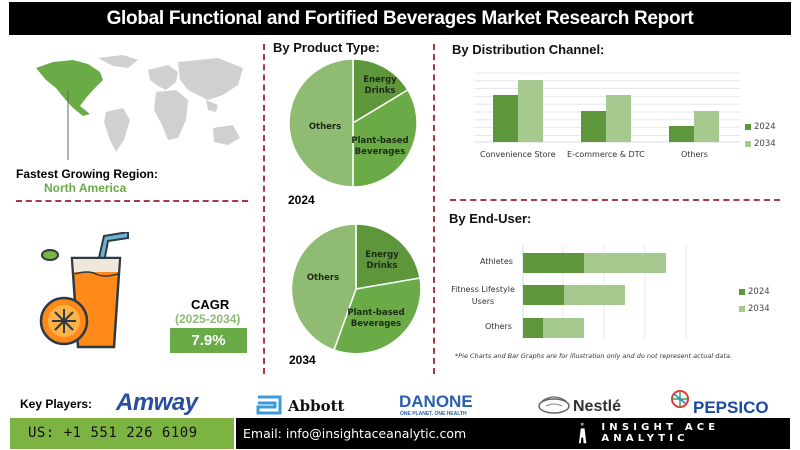 The height and width of the screenshot is (450, 800). I want to click on end-user-legend: 2024 2034, so click(754, 300).